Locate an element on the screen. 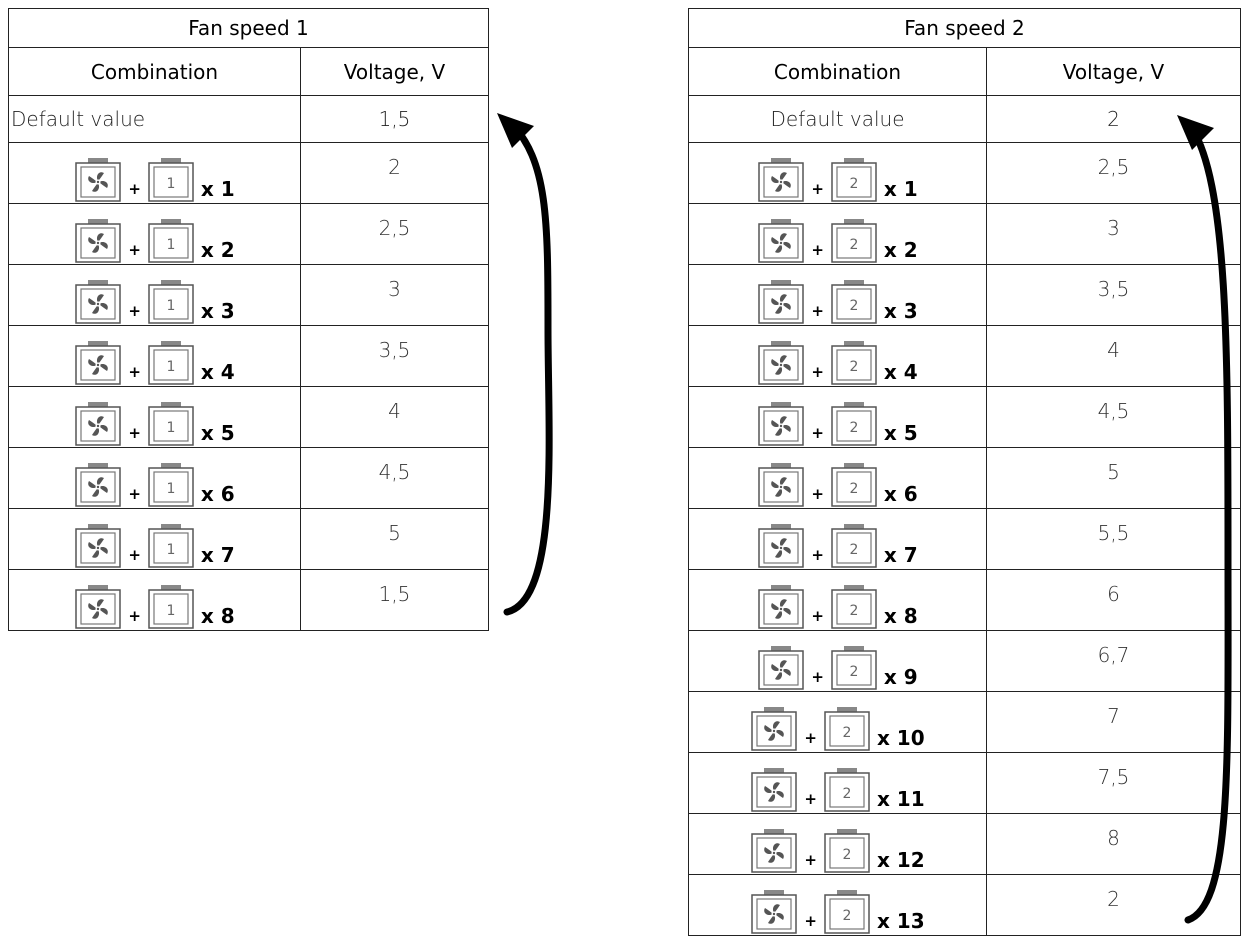  combination-cell: +2 x 8 is located at coordinates (837, 600).